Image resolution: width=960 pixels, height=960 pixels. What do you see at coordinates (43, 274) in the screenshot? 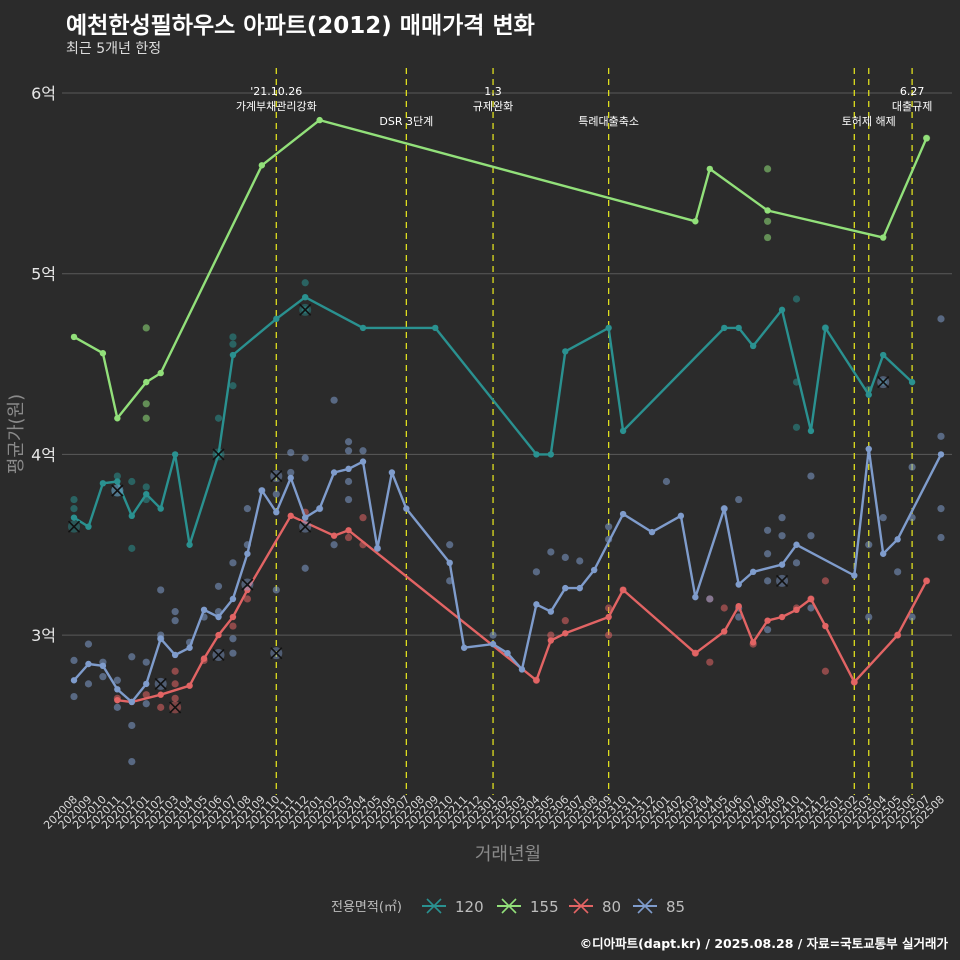
I see `y-tick-label: 5억` at bounding box center [43, 274].